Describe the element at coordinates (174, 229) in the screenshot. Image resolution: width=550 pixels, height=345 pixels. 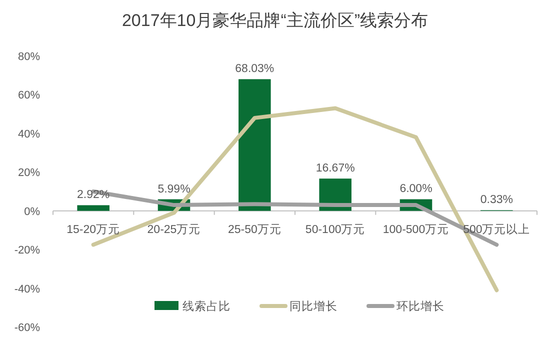
I see `x-tick-label: 20-25万元` at that location.